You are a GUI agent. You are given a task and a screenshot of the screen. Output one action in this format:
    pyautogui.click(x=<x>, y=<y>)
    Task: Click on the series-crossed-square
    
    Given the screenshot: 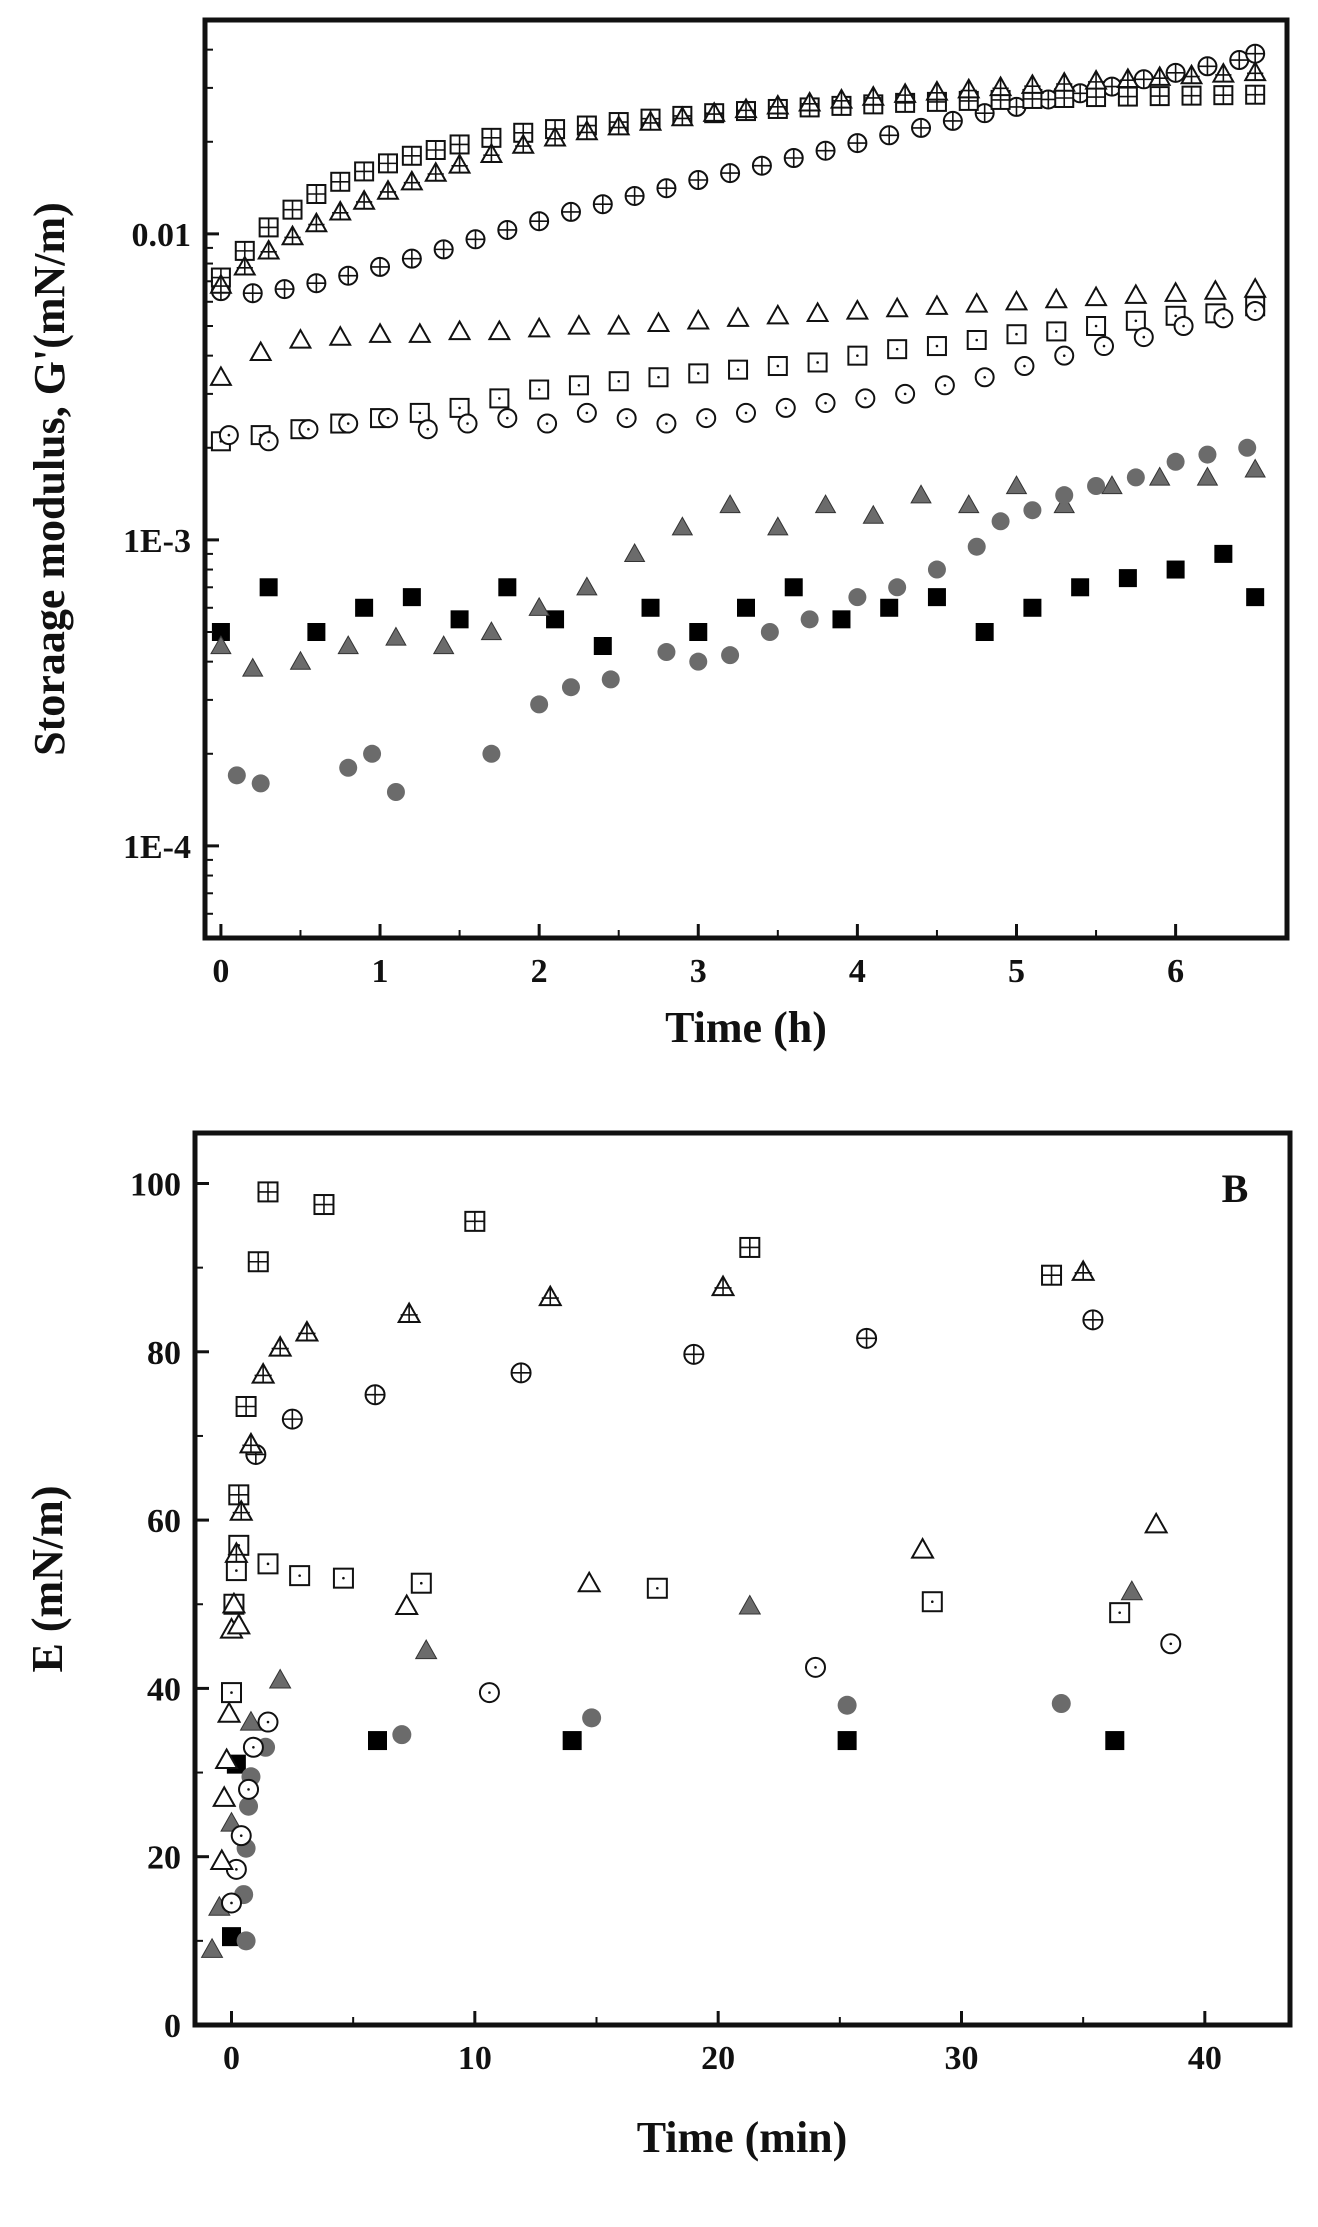 What is the action you would take?
    pyautogui.click(x=645, y=1343)
    